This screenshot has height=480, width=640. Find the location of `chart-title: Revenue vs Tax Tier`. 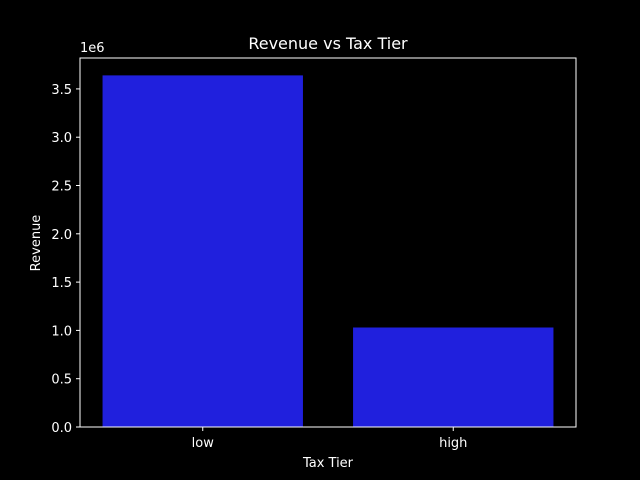

chart-title: Revenue vs Tax Tier is located at coordinates (328, 43).